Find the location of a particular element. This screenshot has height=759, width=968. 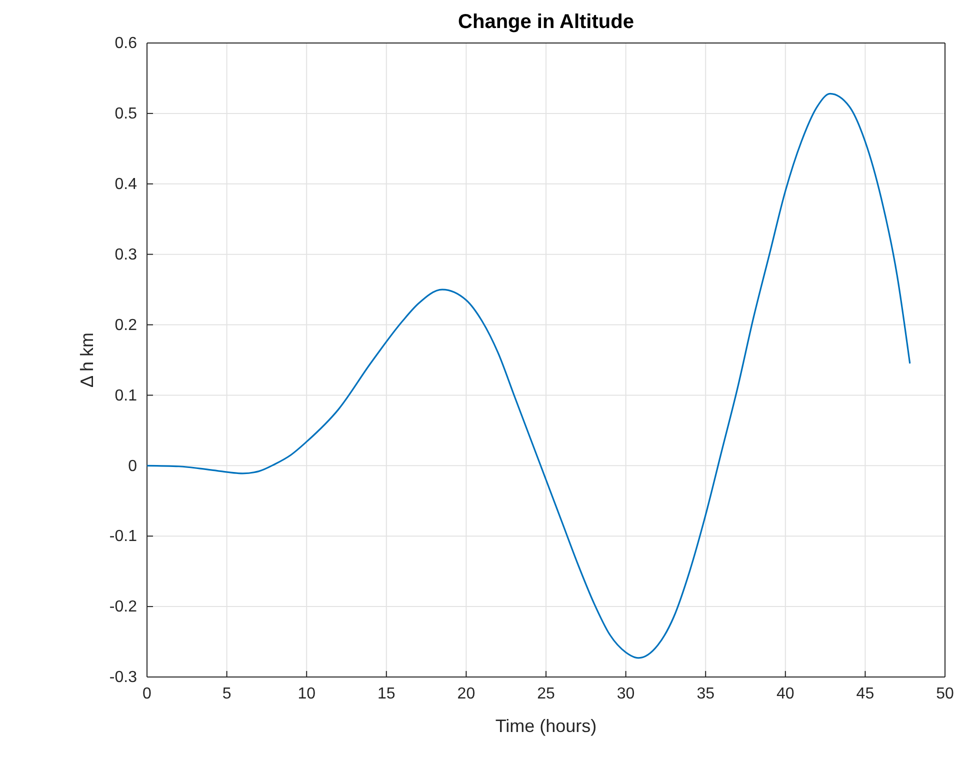

y-tick-label: -0.1 is located at coordinates (123, 537).